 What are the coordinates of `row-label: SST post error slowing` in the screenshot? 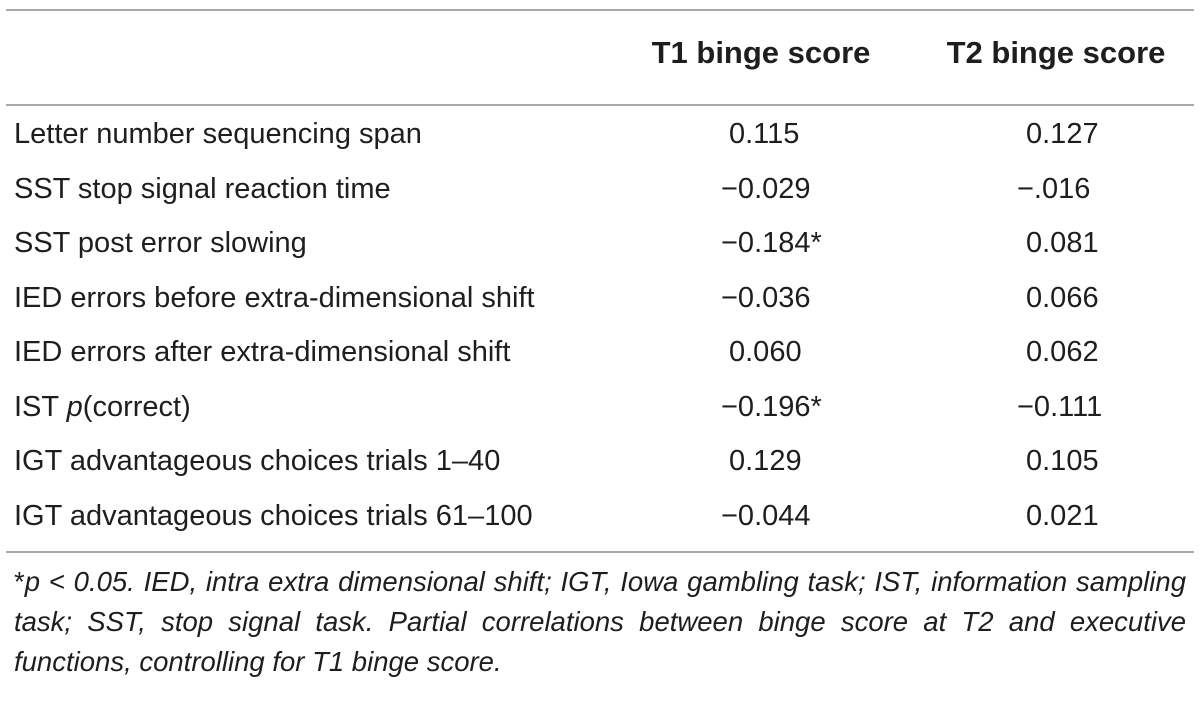 It's located at (160, 243).